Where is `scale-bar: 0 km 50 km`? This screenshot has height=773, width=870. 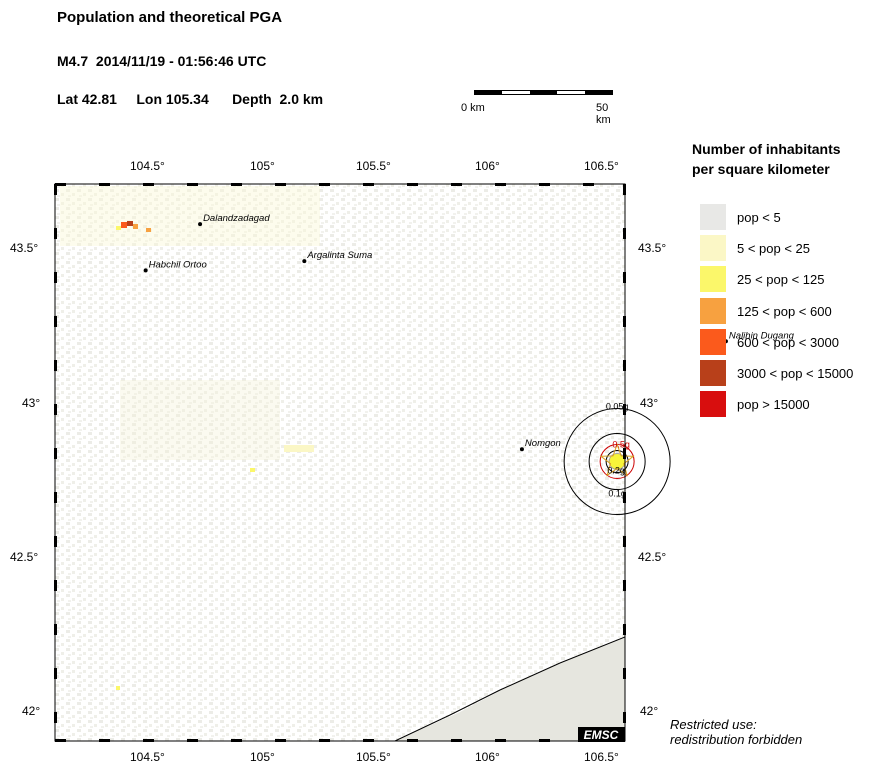 scale-bar: 0 km 50 km is located at coordinates (537, 108).